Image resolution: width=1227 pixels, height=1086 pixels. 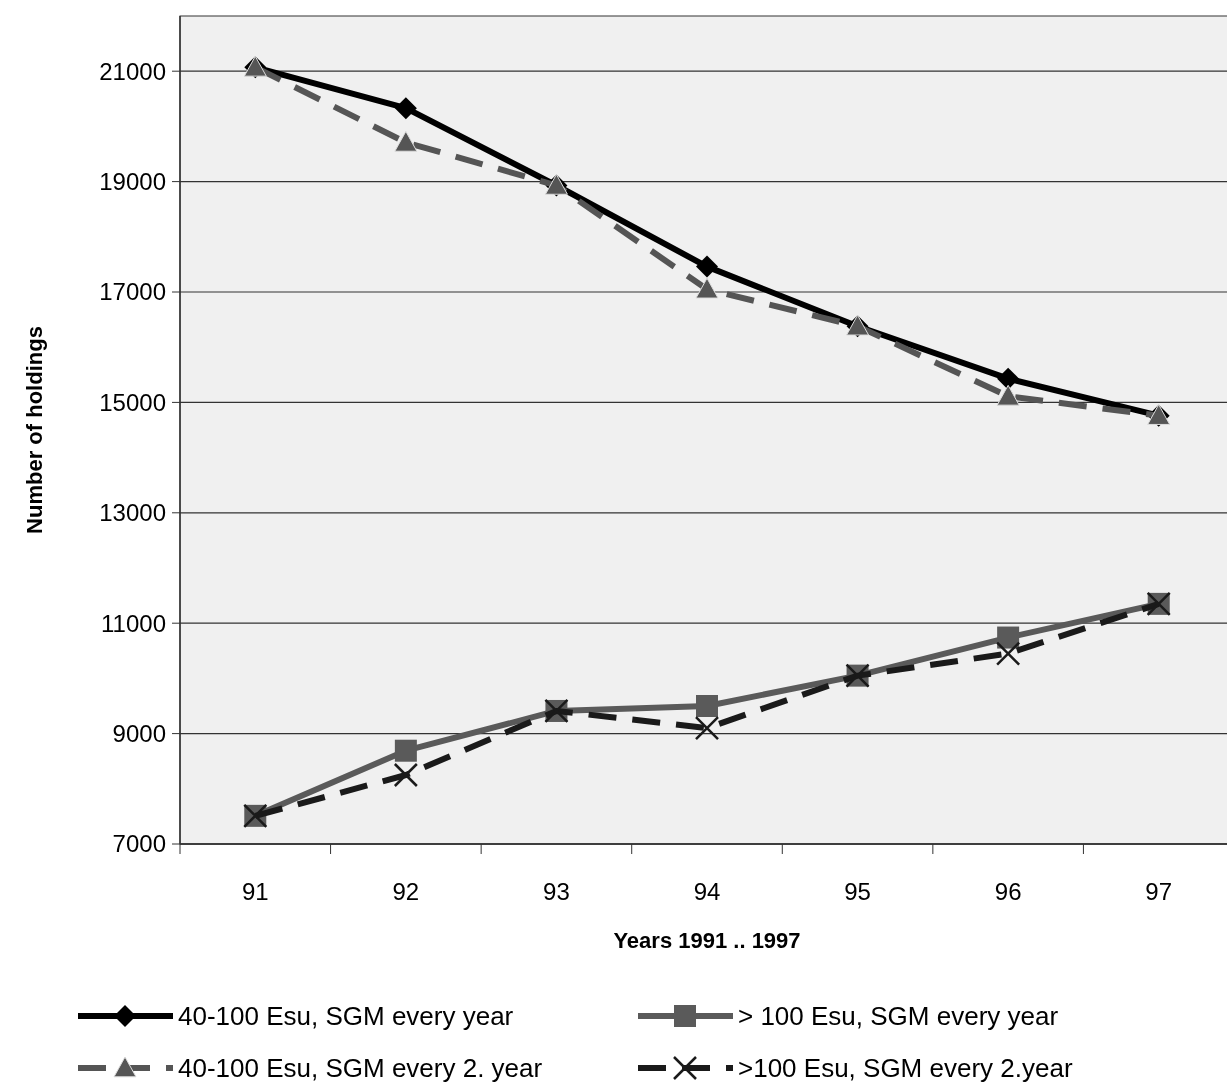 I want to click on y-tick-label: 15000, so click(x=132, y=402).